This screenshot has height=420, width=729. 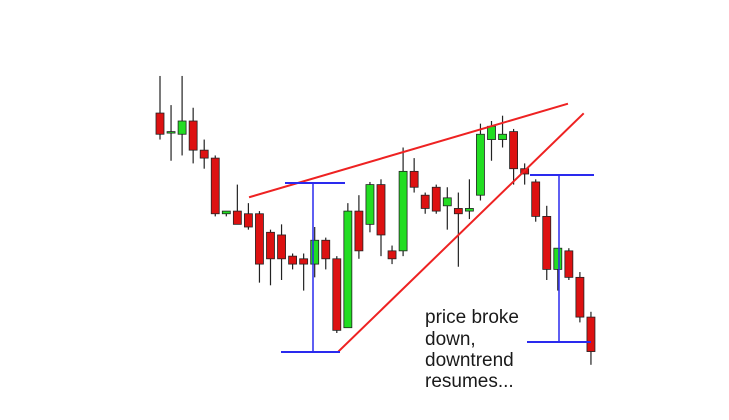 What do you see at coordinates (450, 339) in the screenshot?
I see `annotation-line-2: down,` at bounding box center [450, 339].